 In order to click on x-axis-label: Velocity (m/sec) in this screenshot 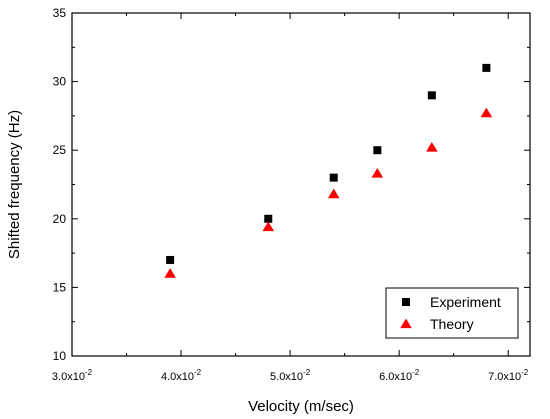, I will do `click(301, 406)`.